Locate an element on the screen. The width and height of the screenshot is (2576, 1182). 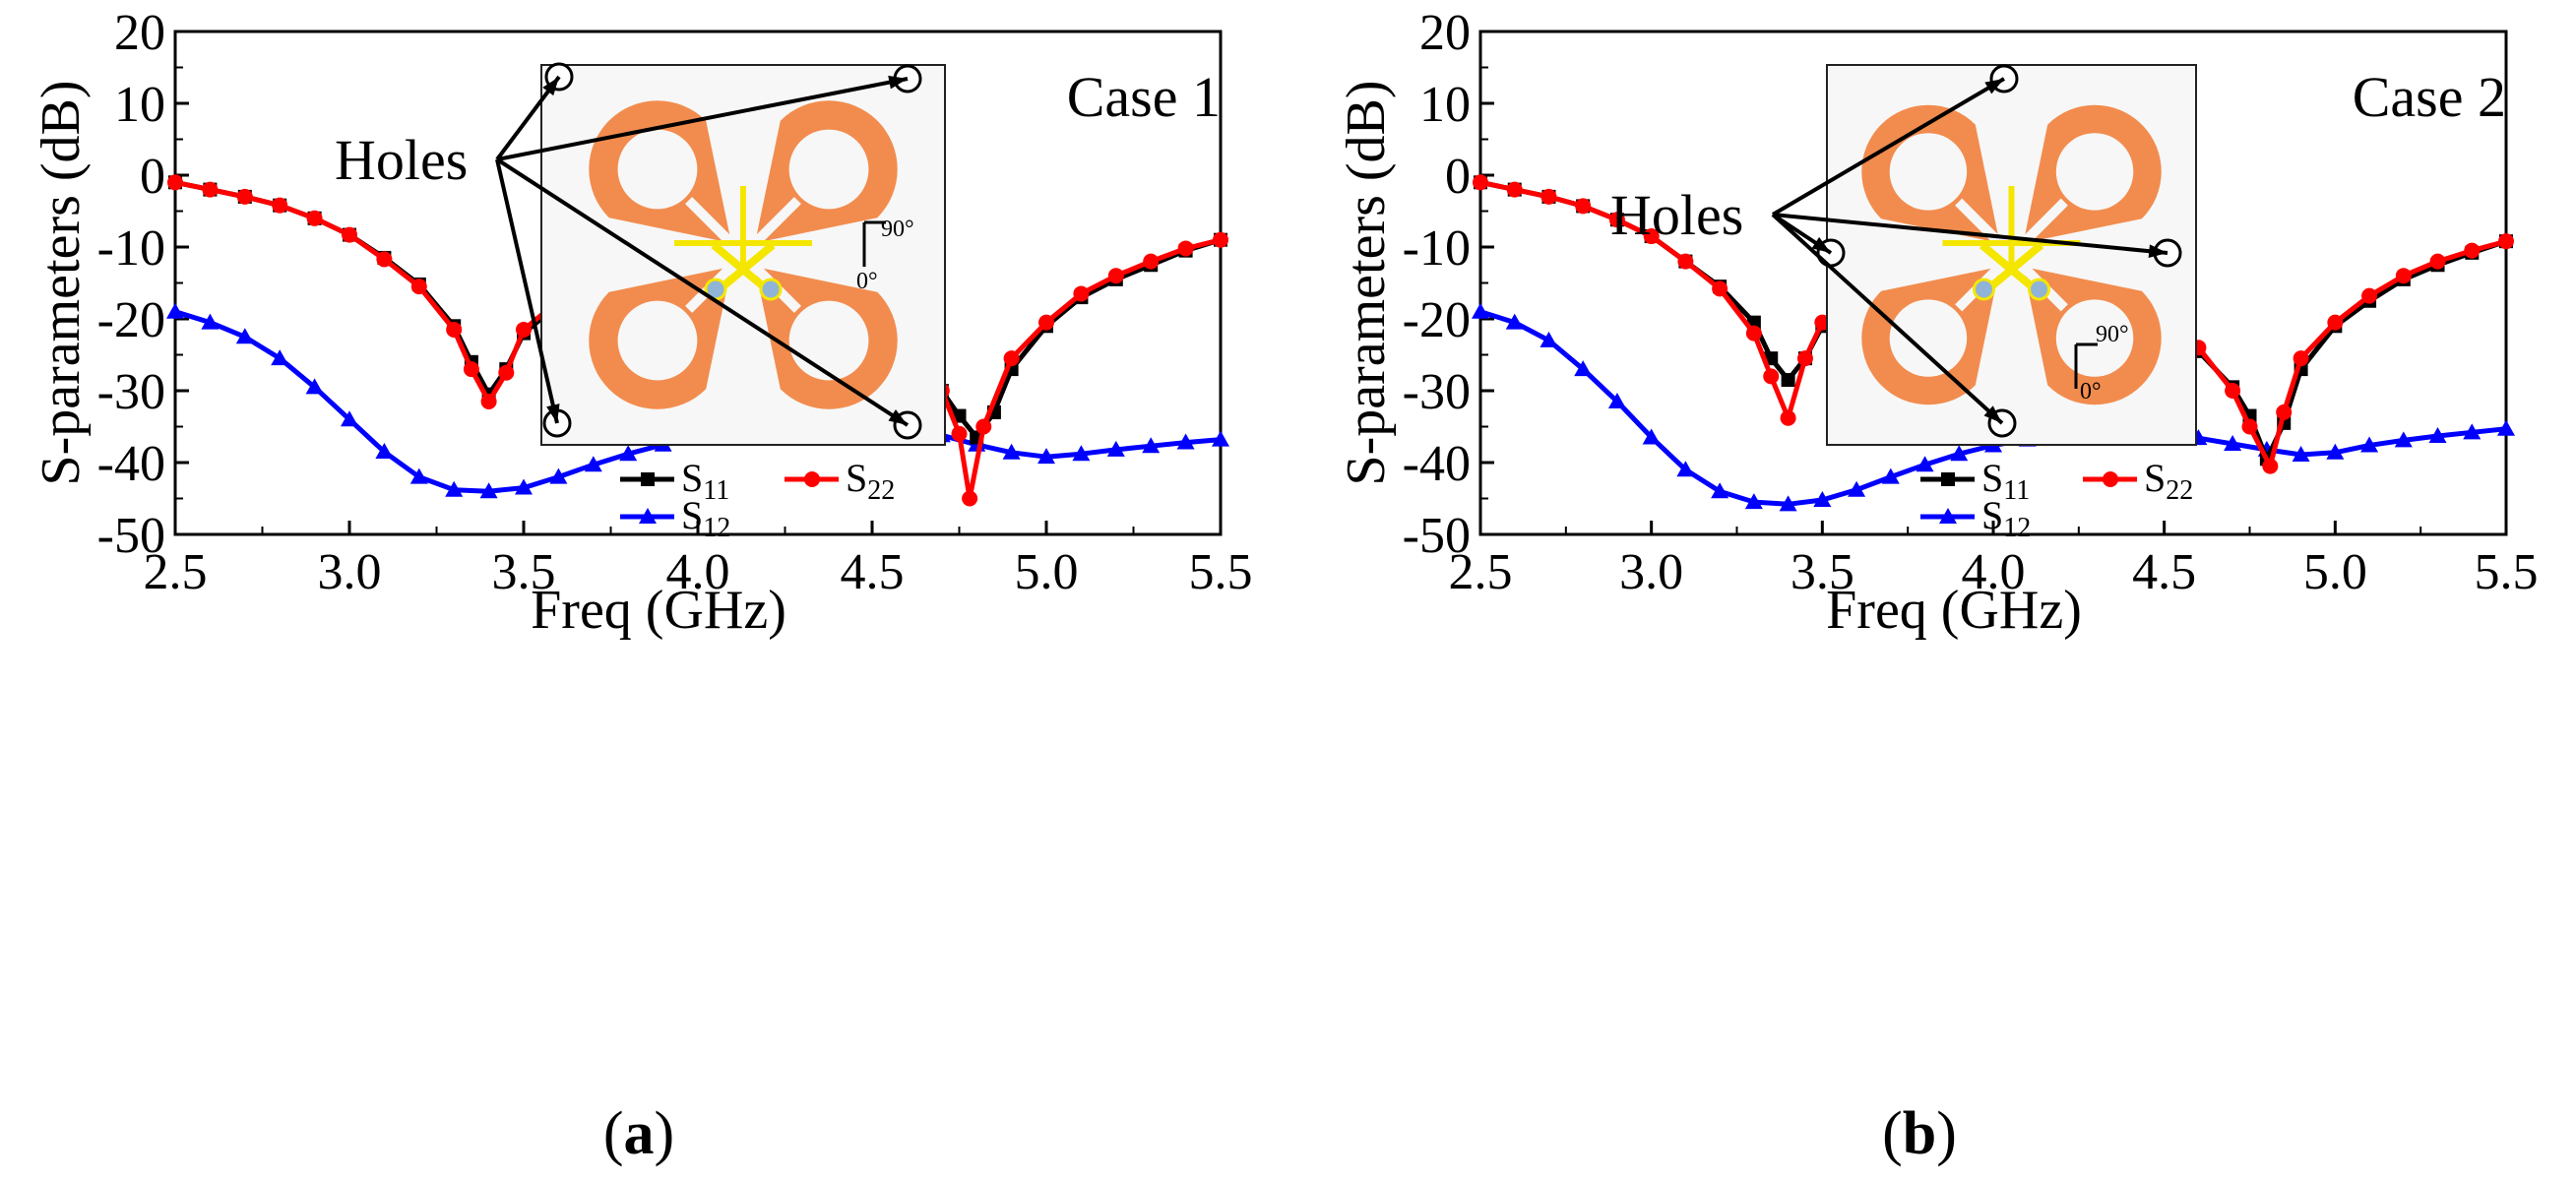
x-tick-label: 4.0 is located at coordinates (1994, 572).